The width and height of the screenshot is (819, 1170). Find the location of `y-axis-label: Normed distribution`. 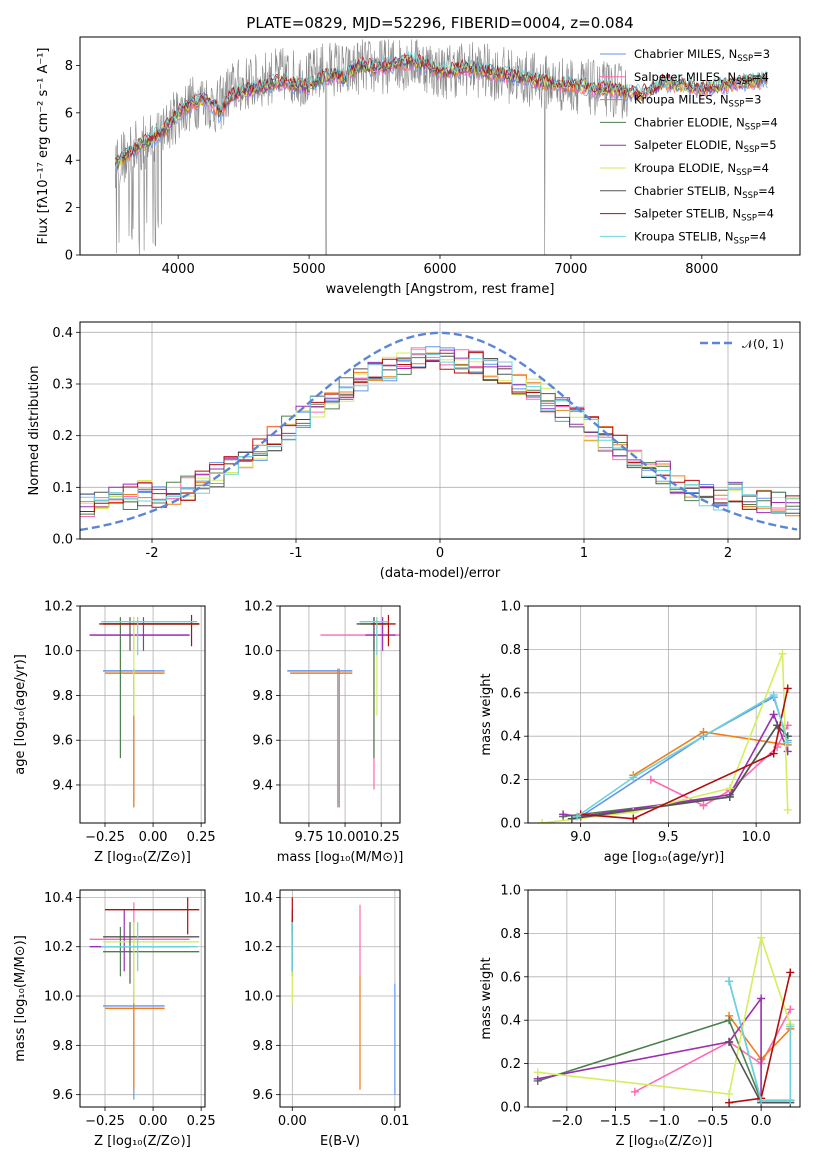

y-axis-label: Normed distribution is located at coordinates (34, 431).